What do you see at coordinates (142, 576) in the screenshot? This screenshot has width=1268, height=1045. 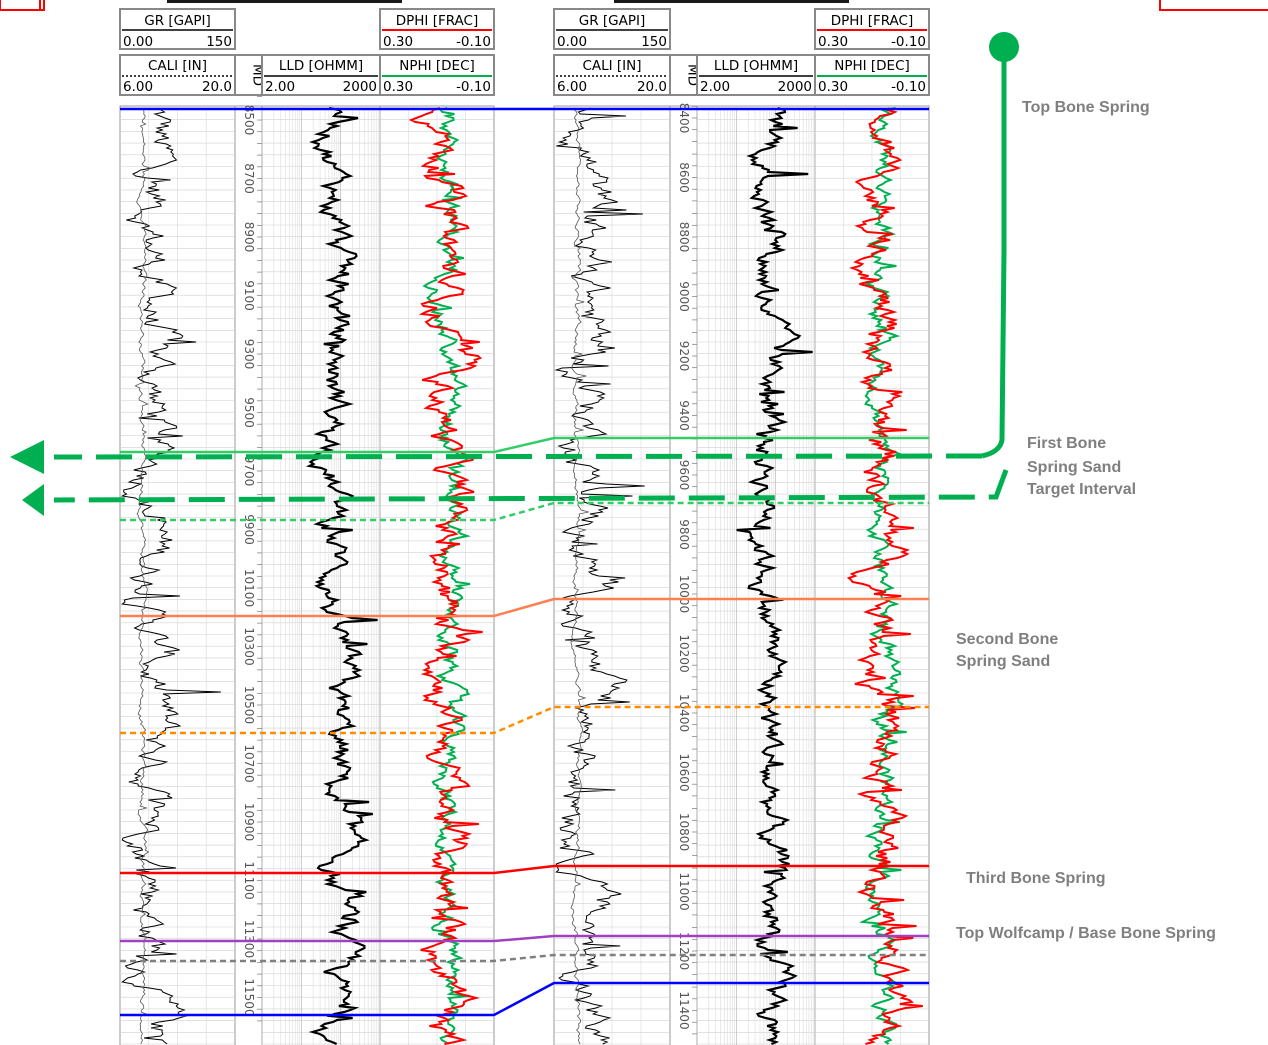 I see `cali-curve` at bounding box center [142, 576].